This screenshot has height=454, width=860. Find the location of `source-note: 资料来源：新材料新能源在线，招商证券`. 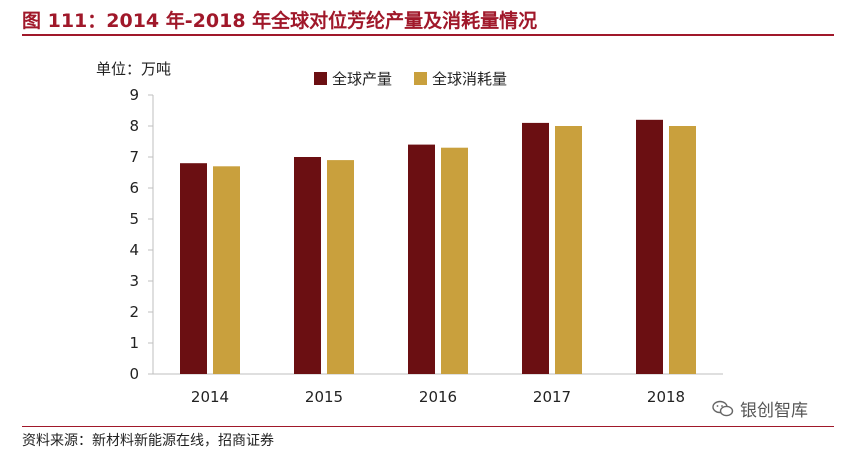

source-note: 资料来源：新材料新能源在线，招商证券 is located at coordinates (148, 441).